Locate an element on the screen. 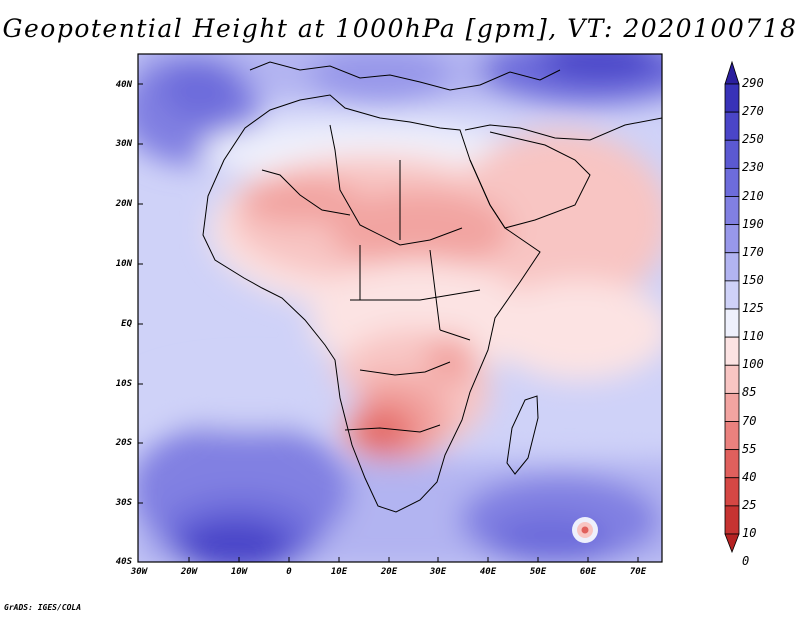 The image size is (800, 618). lat-ticks is located at coordinates (140, 293).